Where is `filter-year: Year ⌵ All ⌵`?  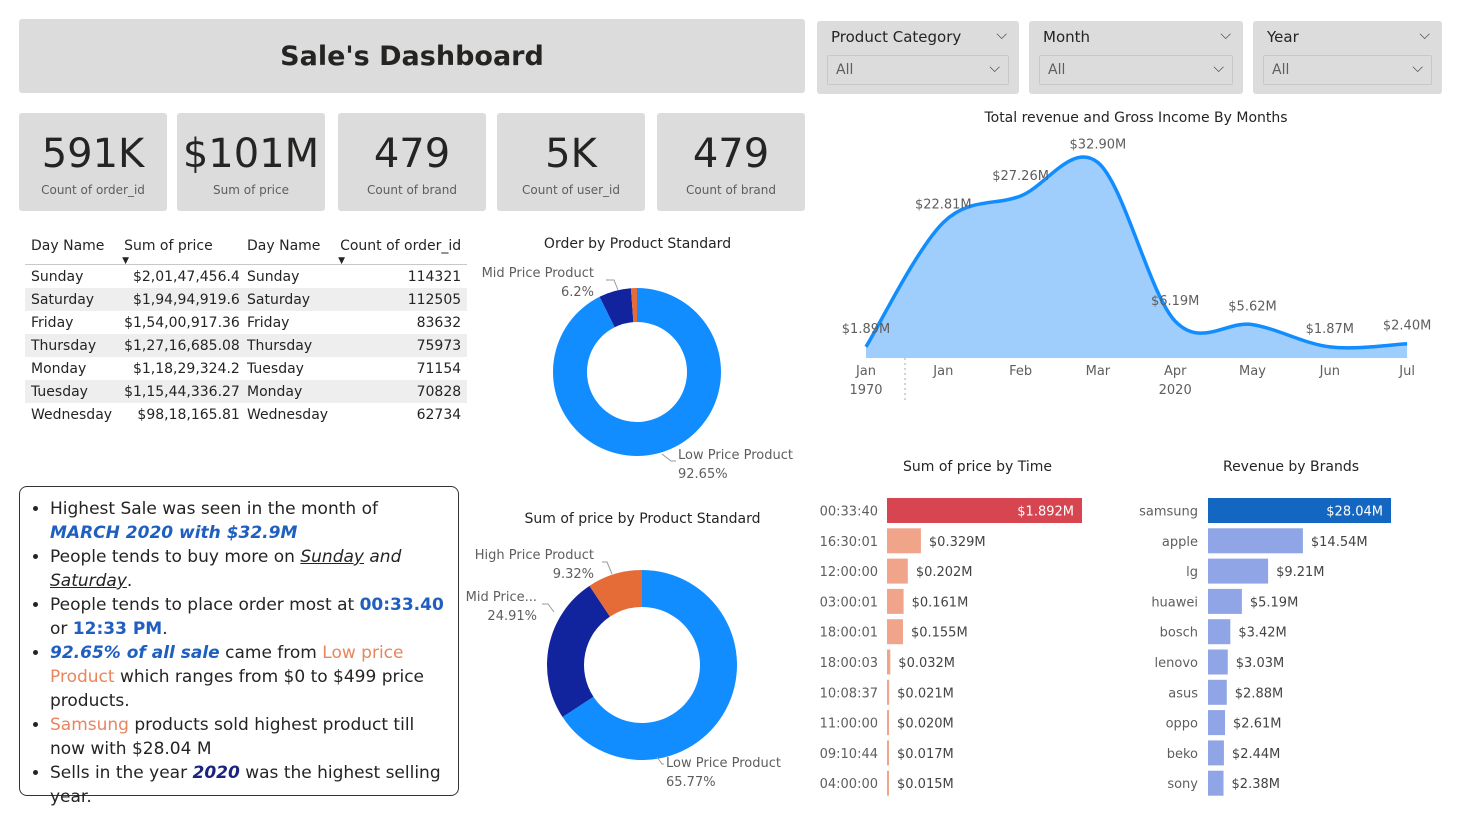 filter-year: Year ⌵ All ⌵ is located at coordinates (1347, 57).